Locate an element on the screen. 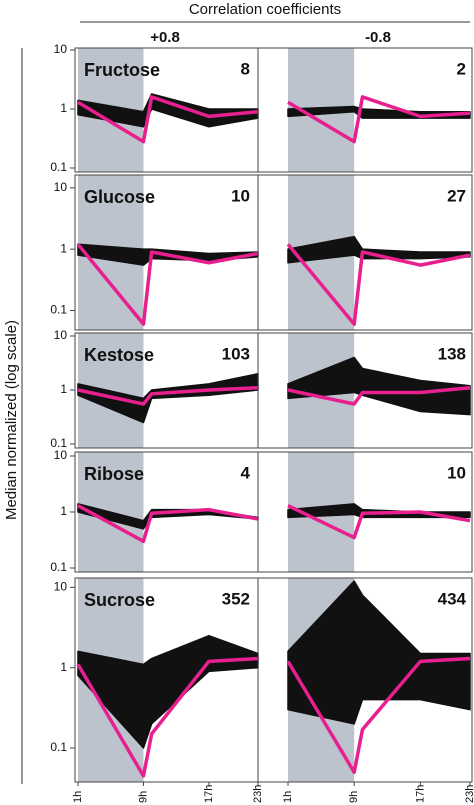 This screenshot has height=805, width=474. count-label: 103 is located at coordinates (236, 353).